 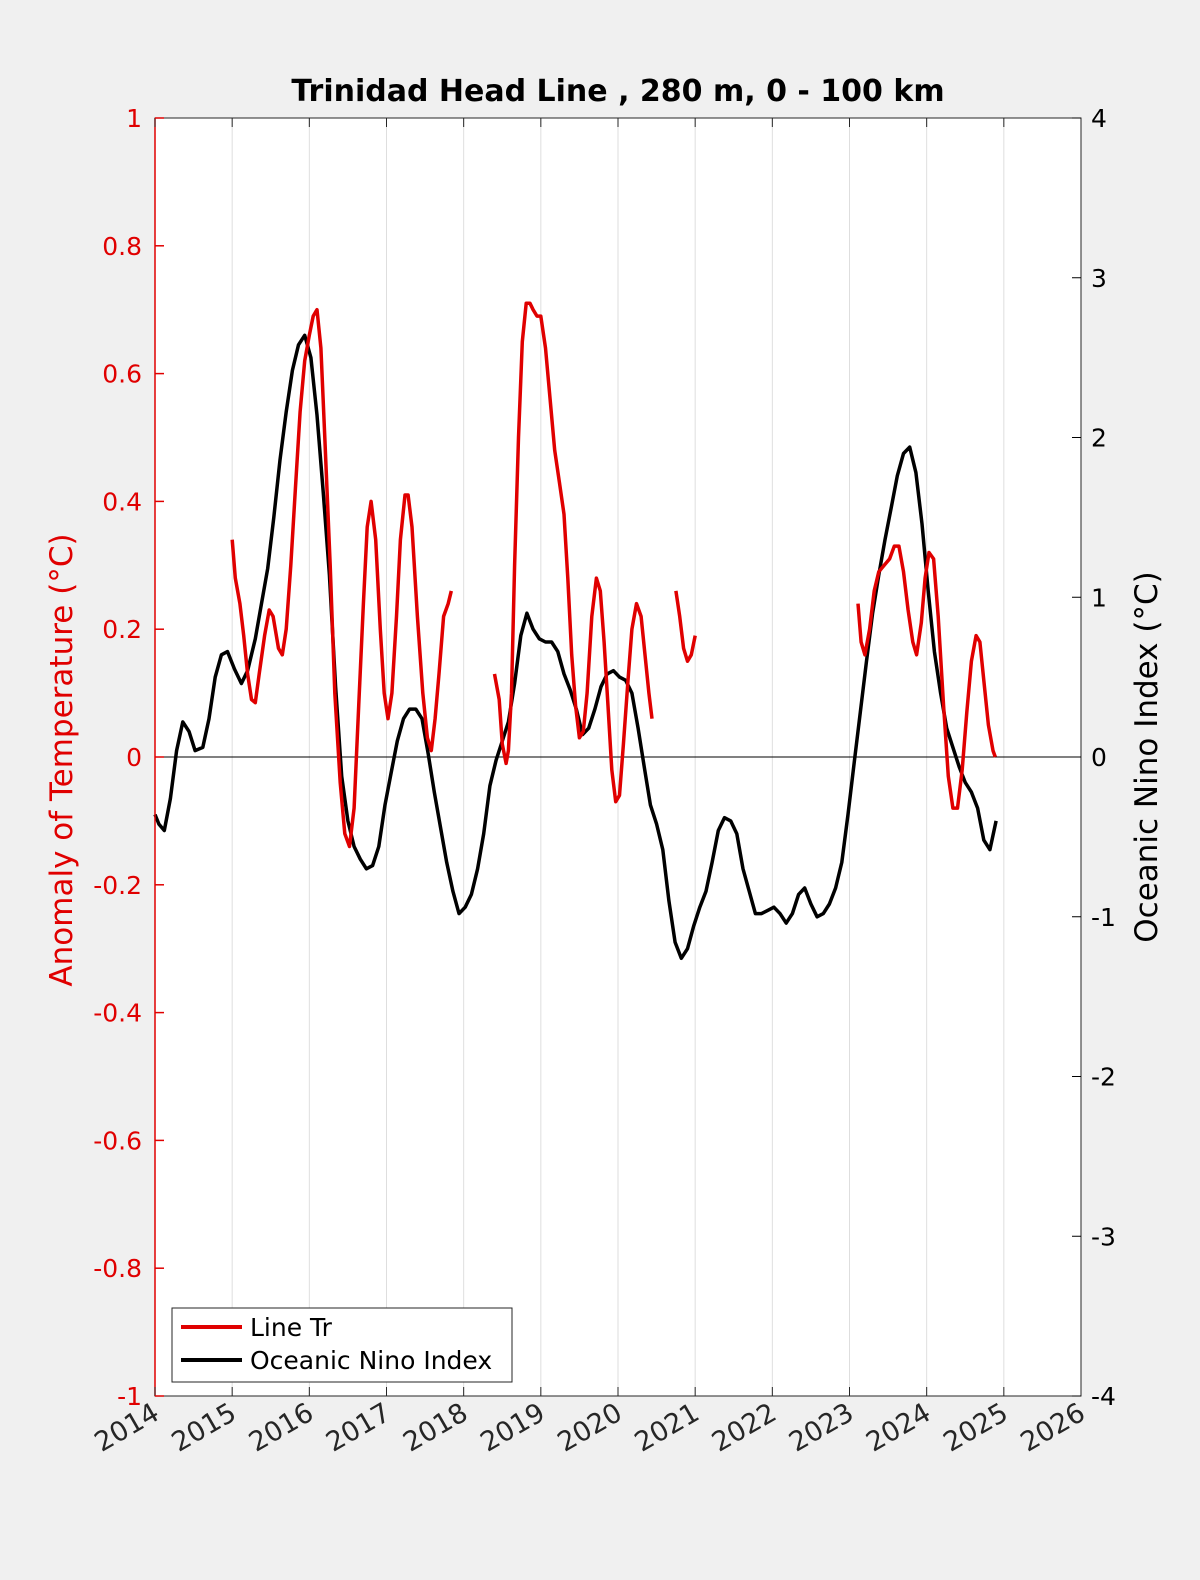 I want to click on y-right-tick-label: -2, so click(x=1103, y=1077).